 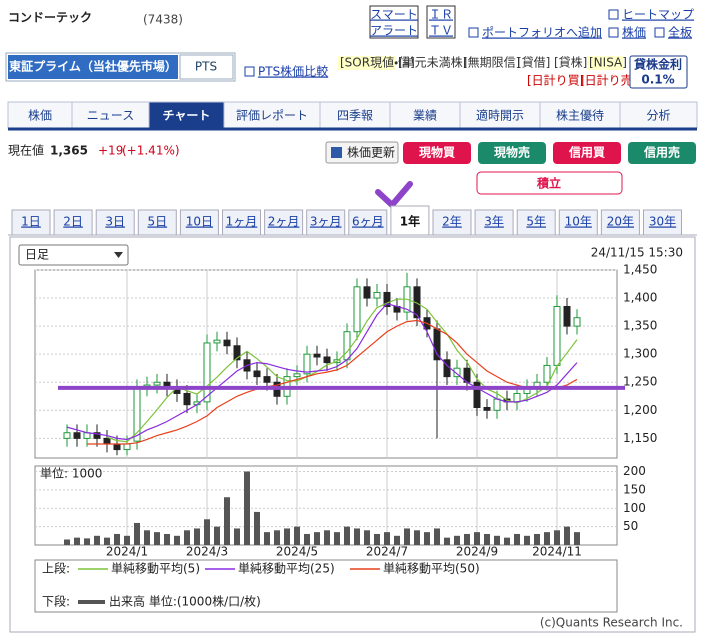 I want to click on order-text: 信用買, so click(x=586, y=152).